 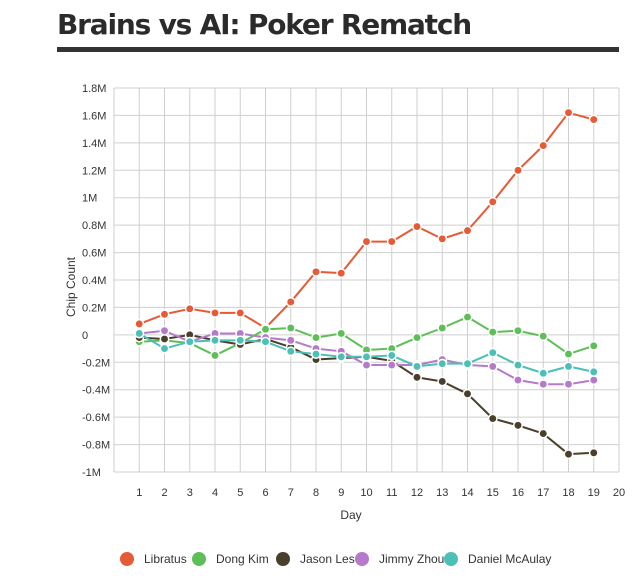 What do you see at coordinates (85, 336) in the screenshot?
I see `y-tick-label: 0` at bounding box center [85, 336].